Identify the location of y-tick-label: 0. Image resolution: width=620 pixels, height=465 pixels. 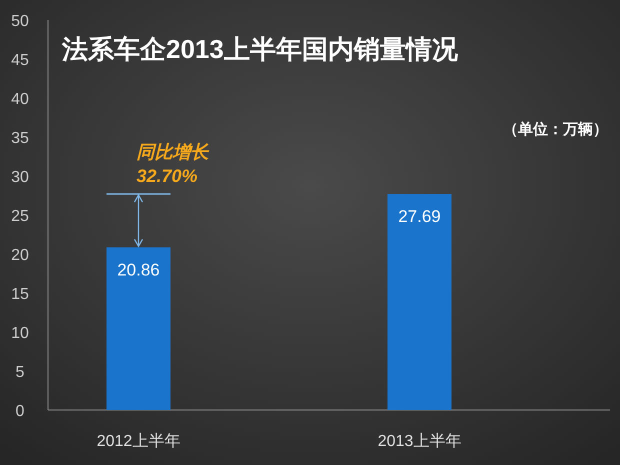
(20, 411).